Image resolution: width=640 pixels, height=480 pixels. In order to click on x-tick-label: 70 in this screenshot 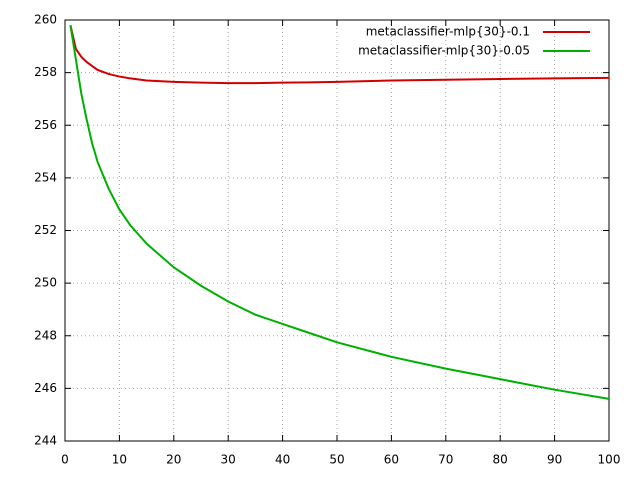, I will do `click(445, 460)`.